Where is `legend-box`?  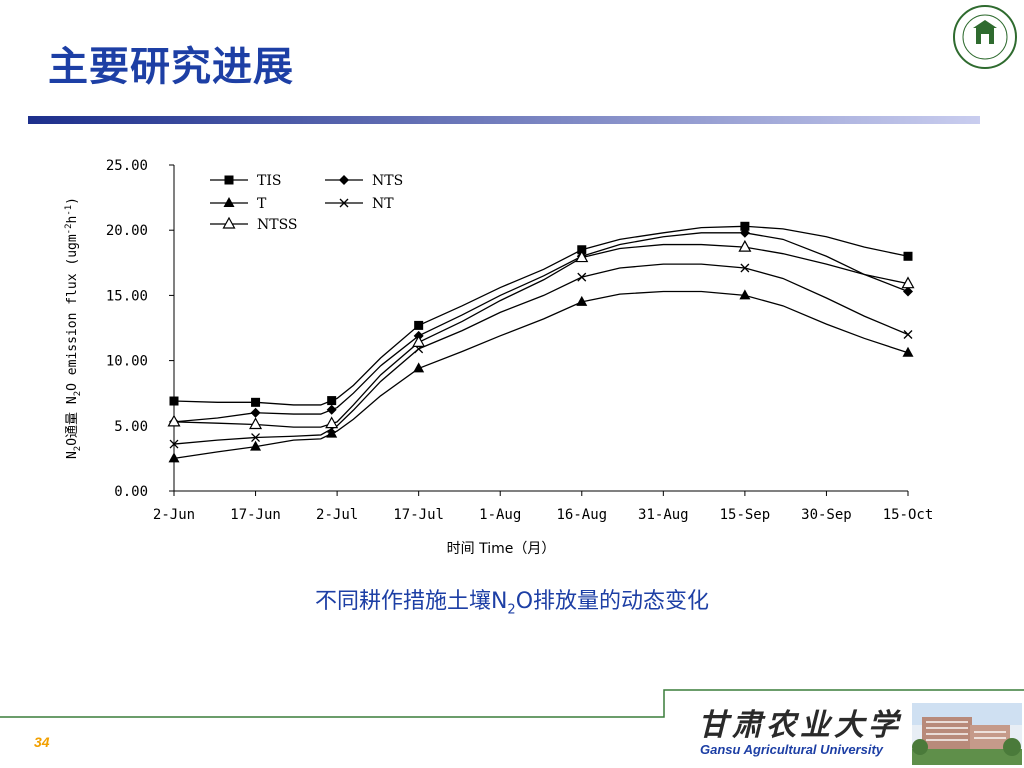
legend-box is located at coordinates (311, 201).